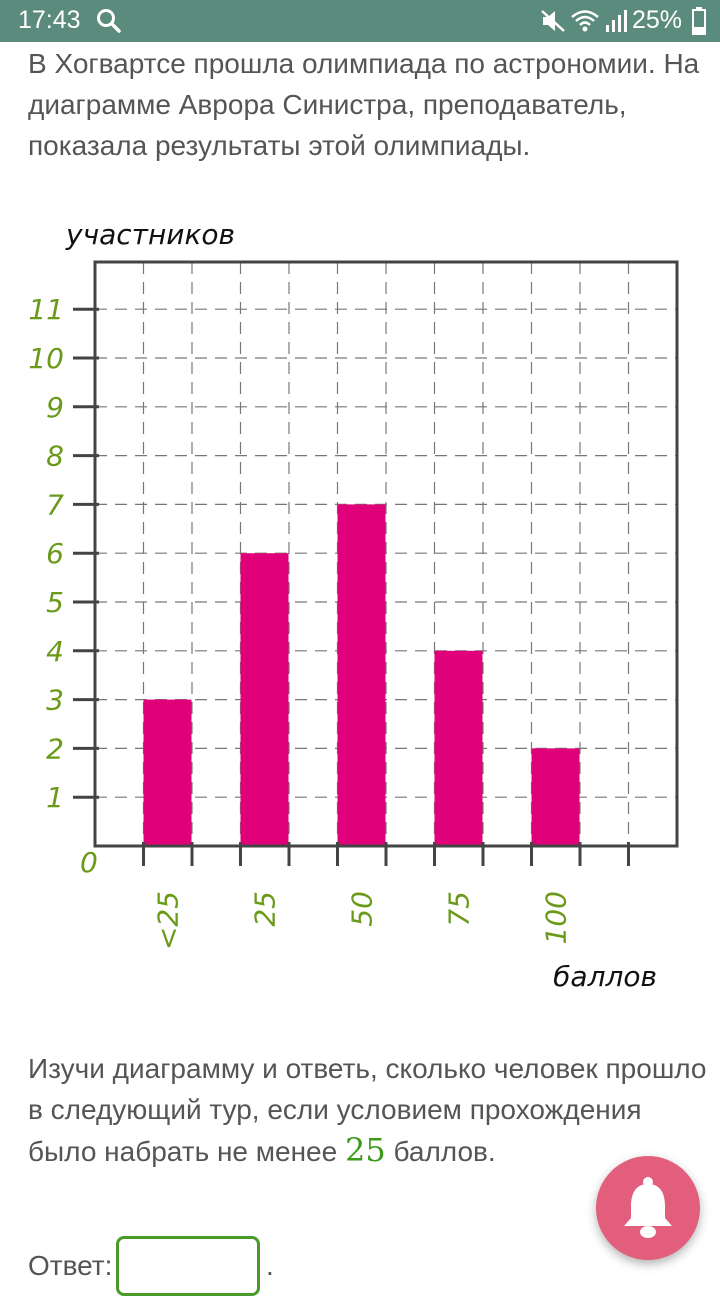  Describe the element at coordinates (188, 1266) in the screenshot. I see `answer-input` at that location.